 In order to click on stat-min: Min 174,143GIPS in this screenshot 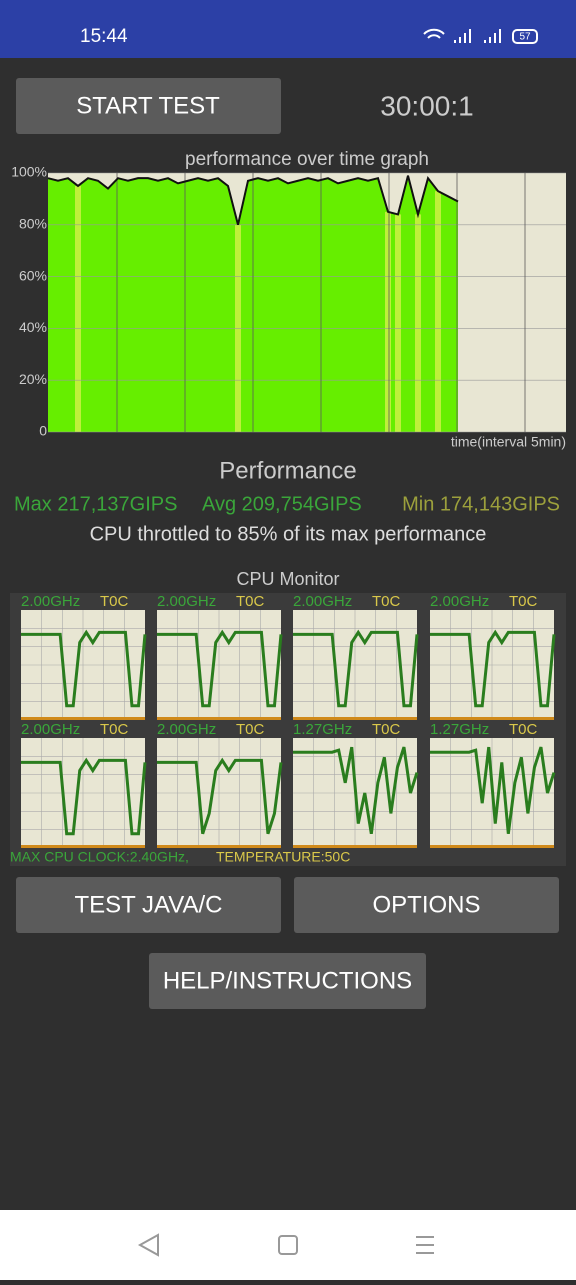, I will do `click(481, 504)`.